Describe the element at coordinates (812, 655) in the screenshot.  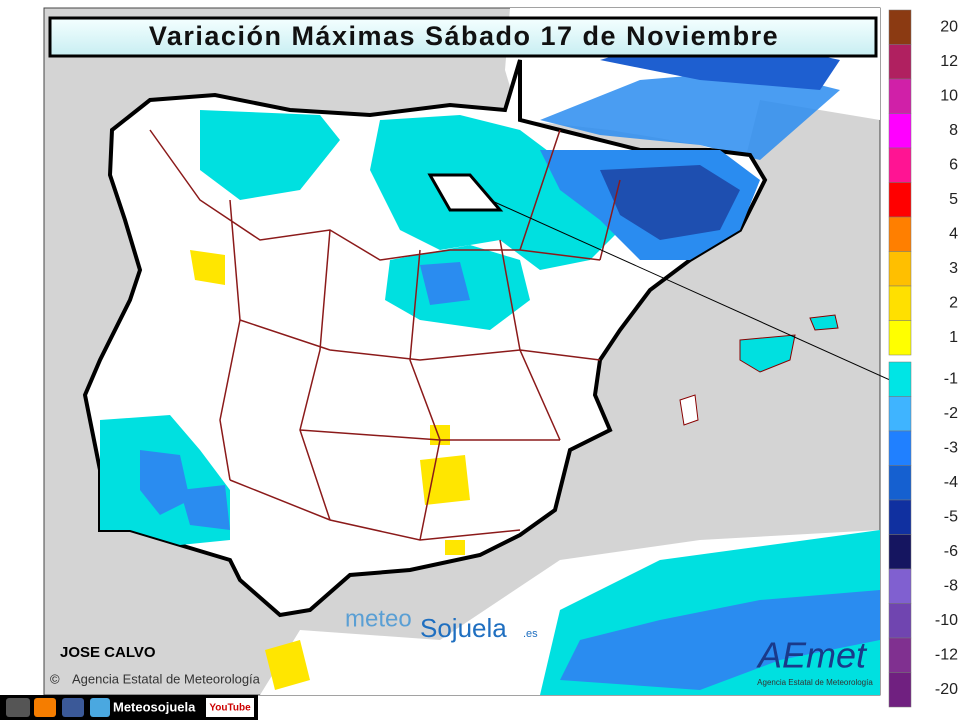
I see `aemet-logo: AEmet` at that location.